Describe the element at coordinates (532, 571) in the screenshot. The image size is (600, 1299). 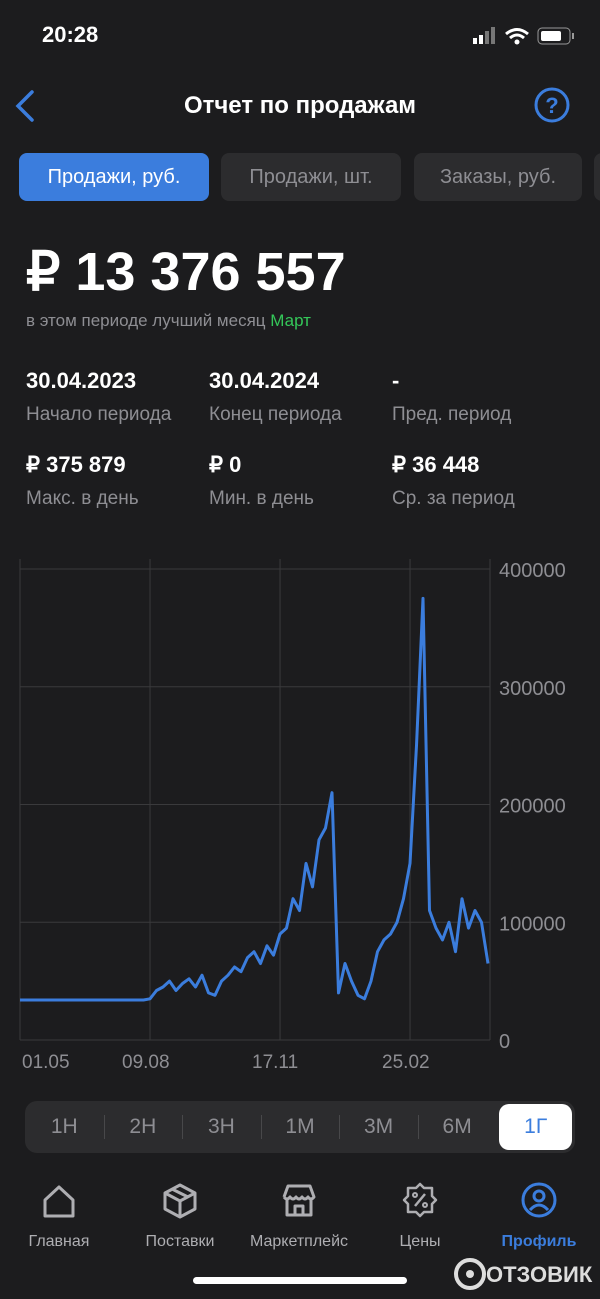
I see `y-tick-label: 400000` at that location.